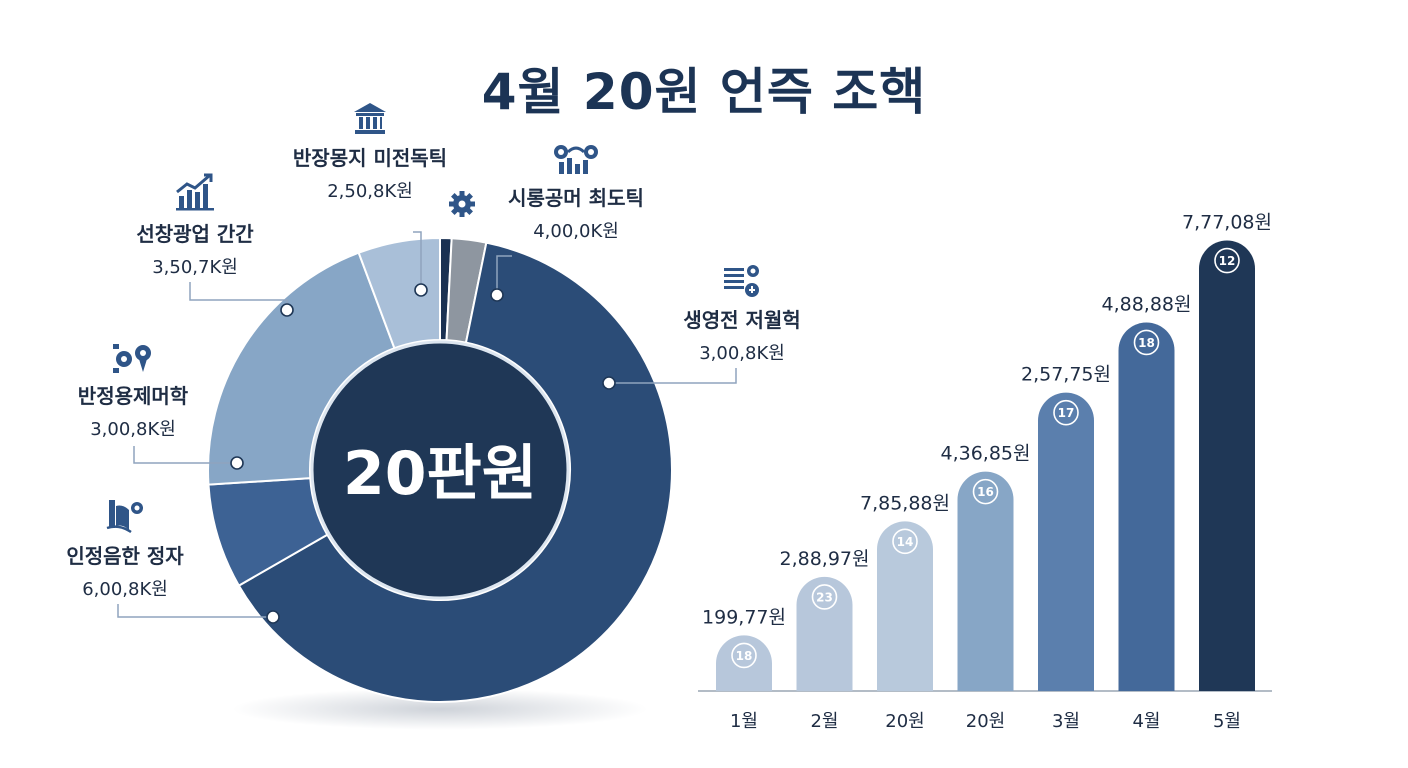  I want to click on bar-value-label: 4,36,85원, so click(985, 454).